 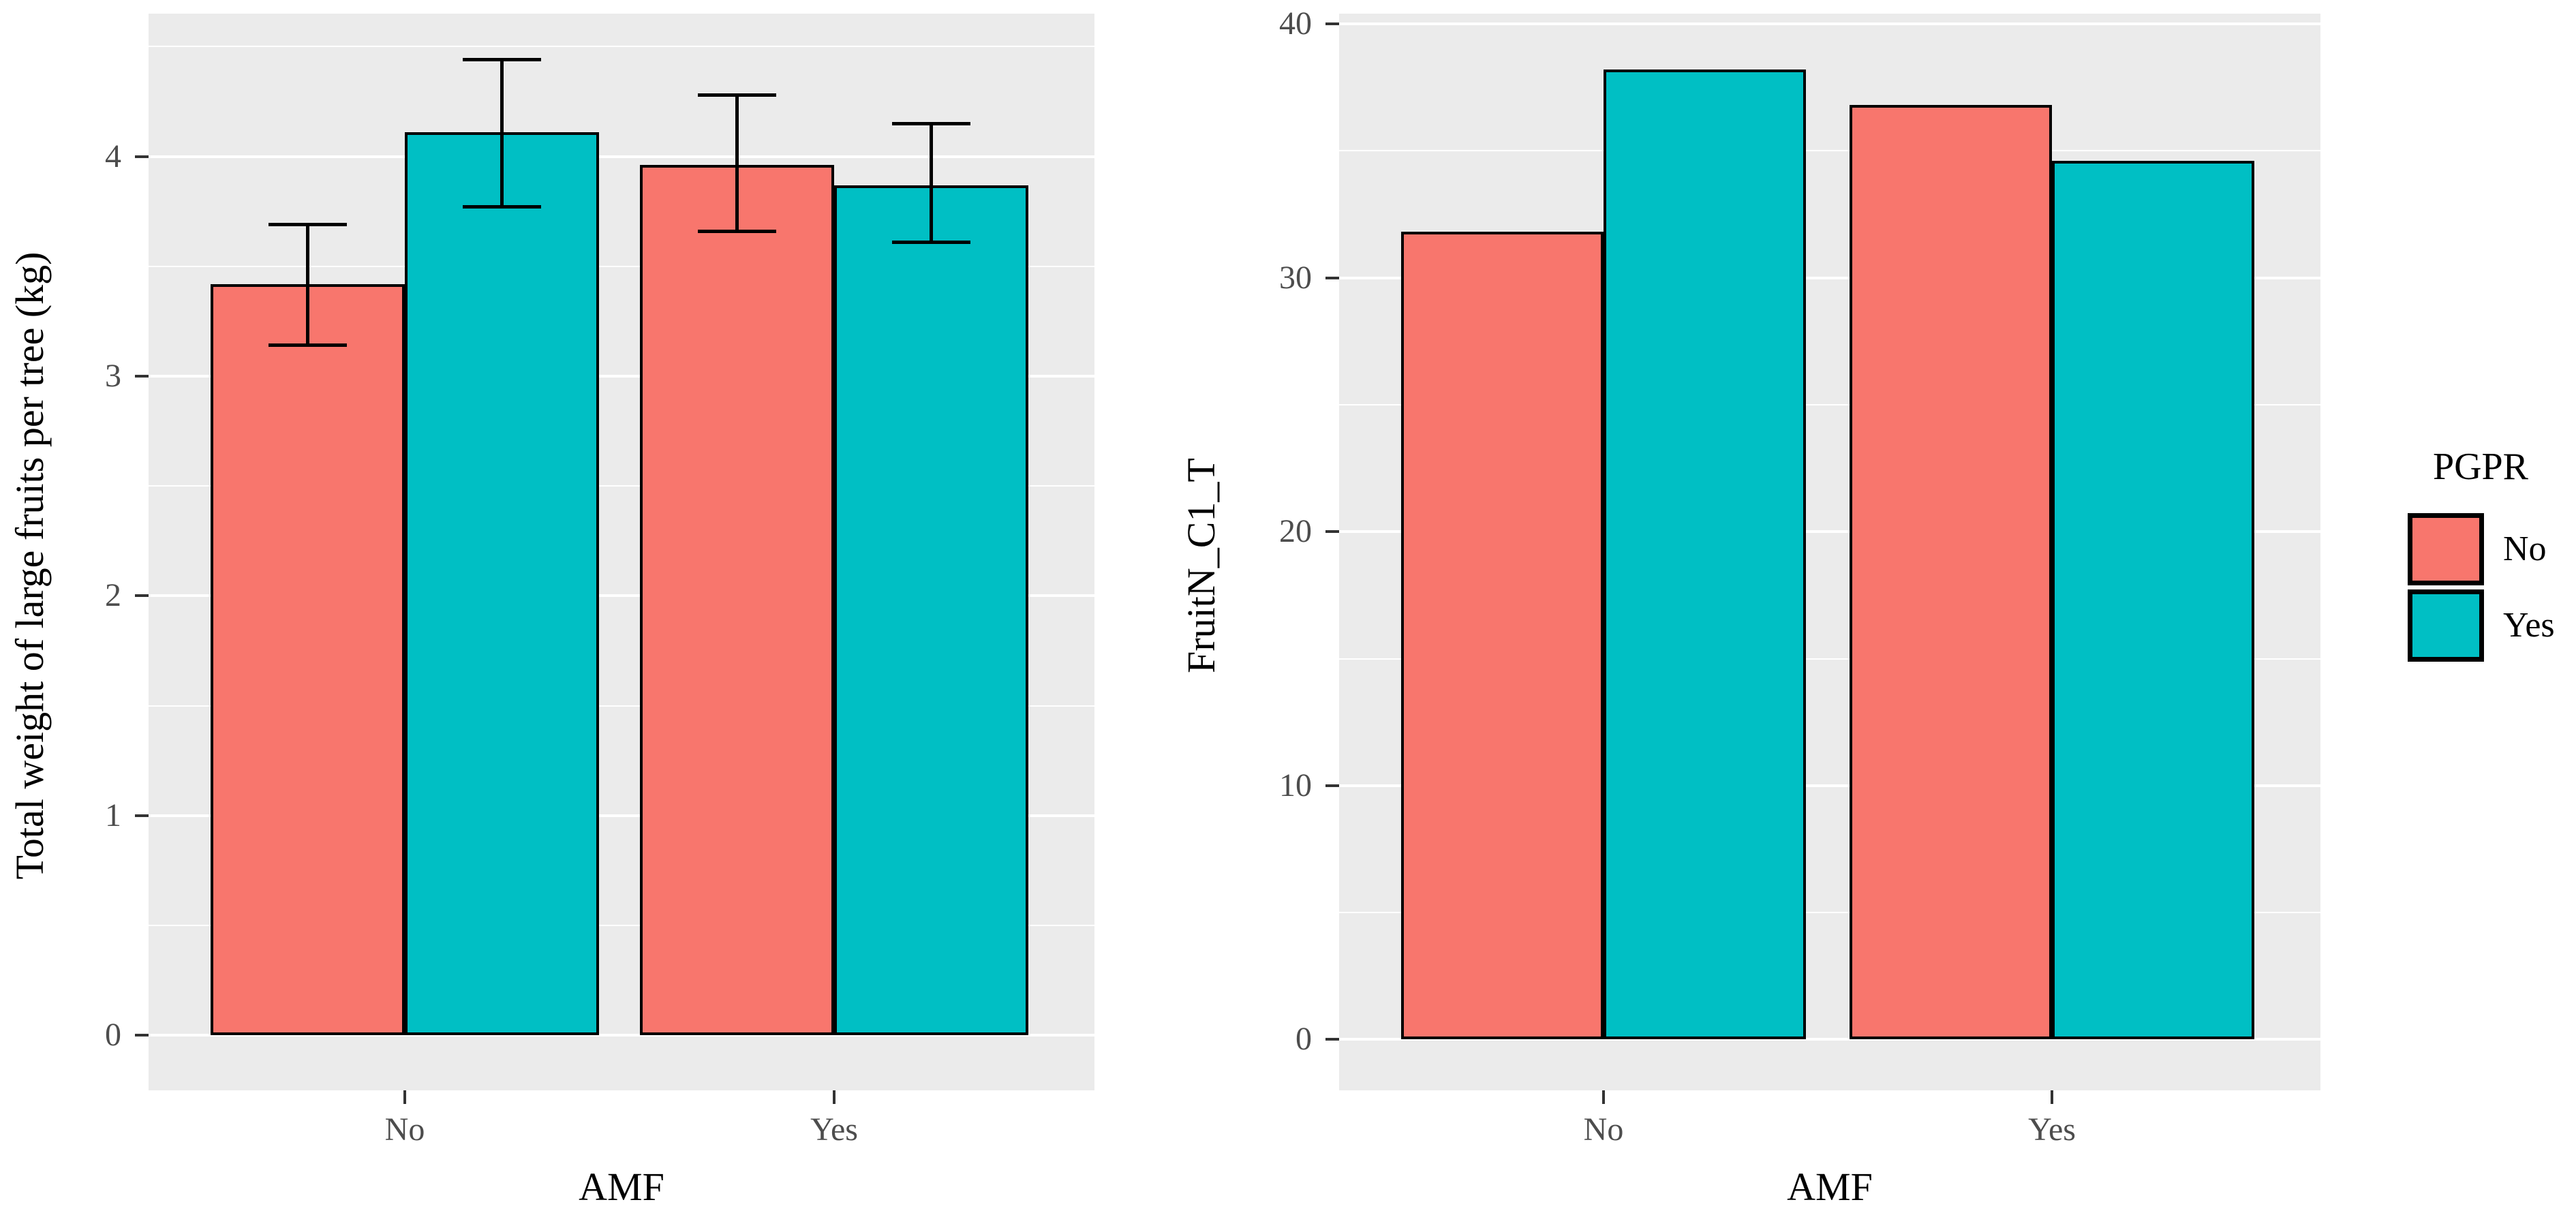 I want to click on y-tick-label: 30, so click(x=1295, y=277).